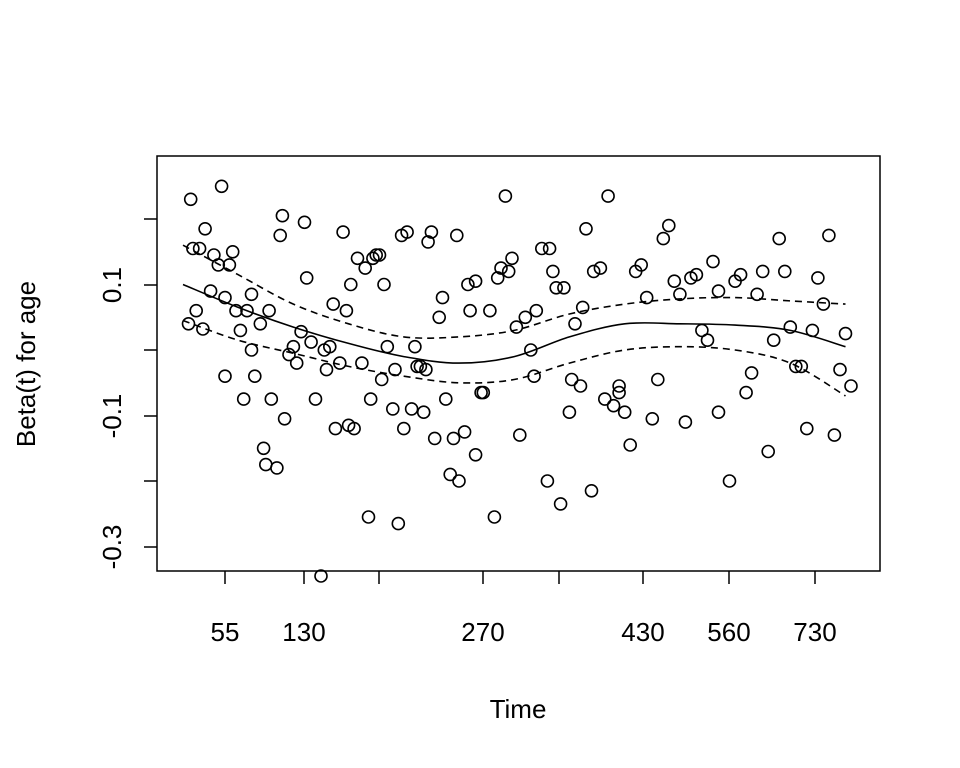  Describe the element at coordinates (112, 416) in the screenshot. I see `y-tick-label: -0.1` at that location.